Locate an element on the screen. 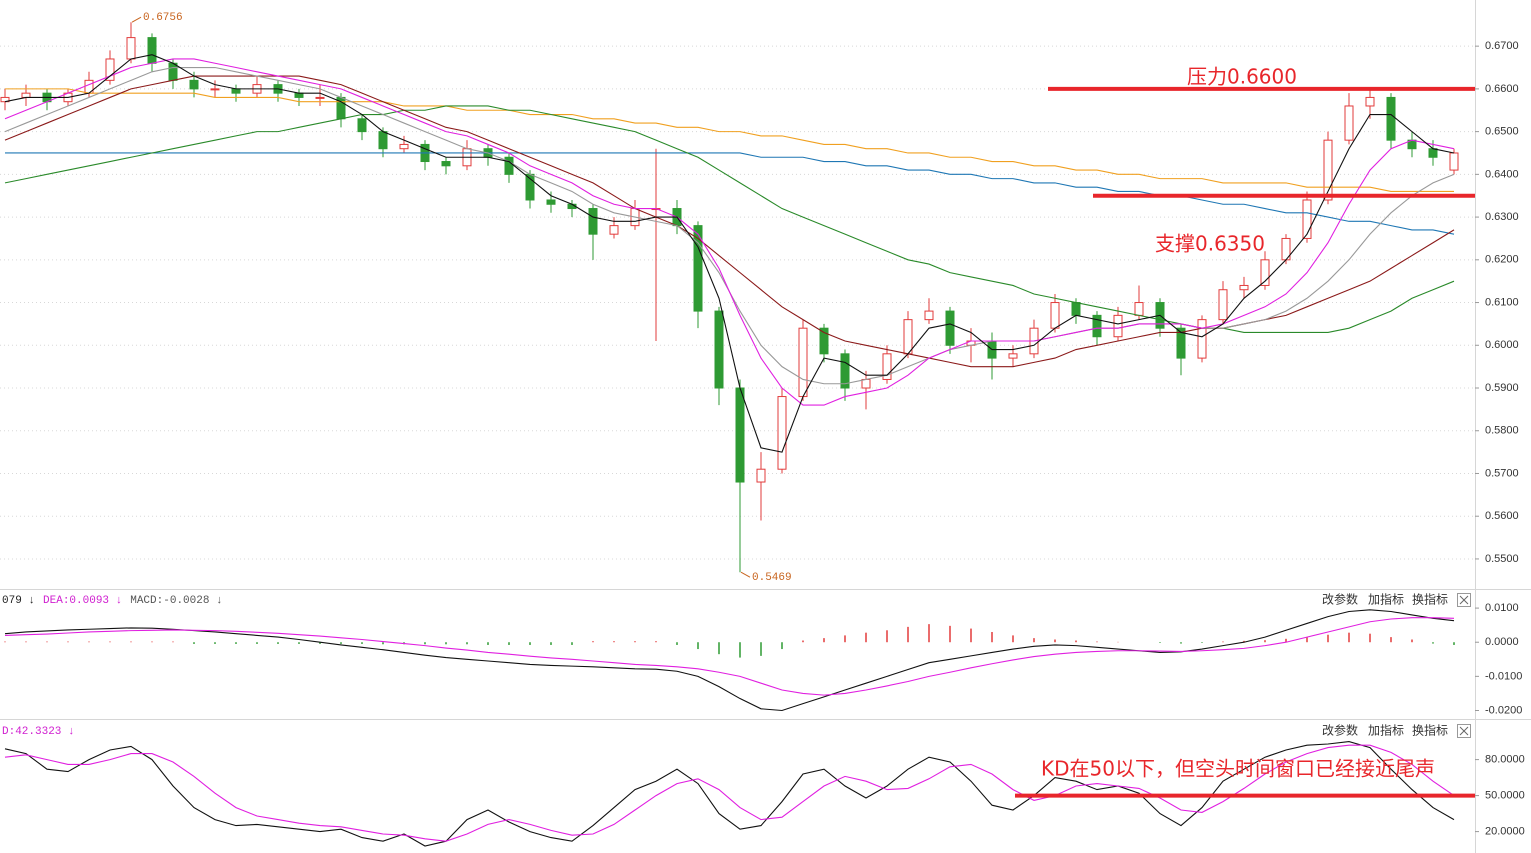 This screenshot has width=1531, height=853. y-tick-label: -0.0100 is located at coordinates (1503, 676).